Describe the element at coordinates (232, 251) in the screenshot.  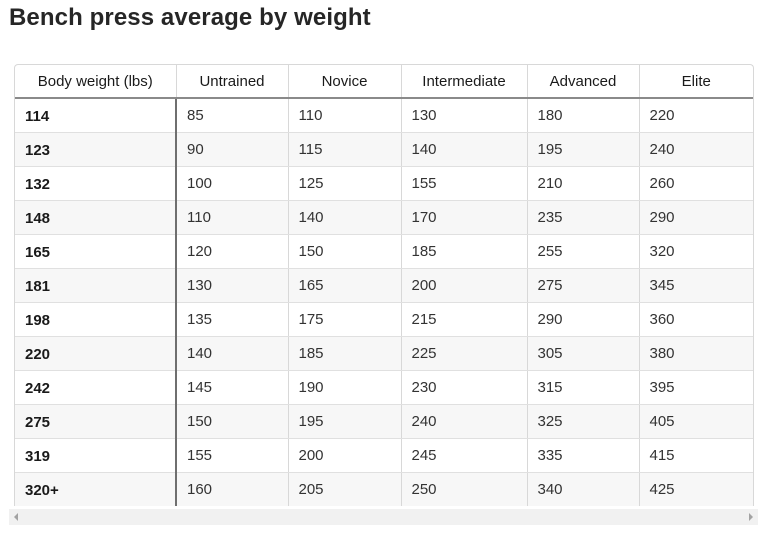
I see `cell-untrained: 120` at that location.